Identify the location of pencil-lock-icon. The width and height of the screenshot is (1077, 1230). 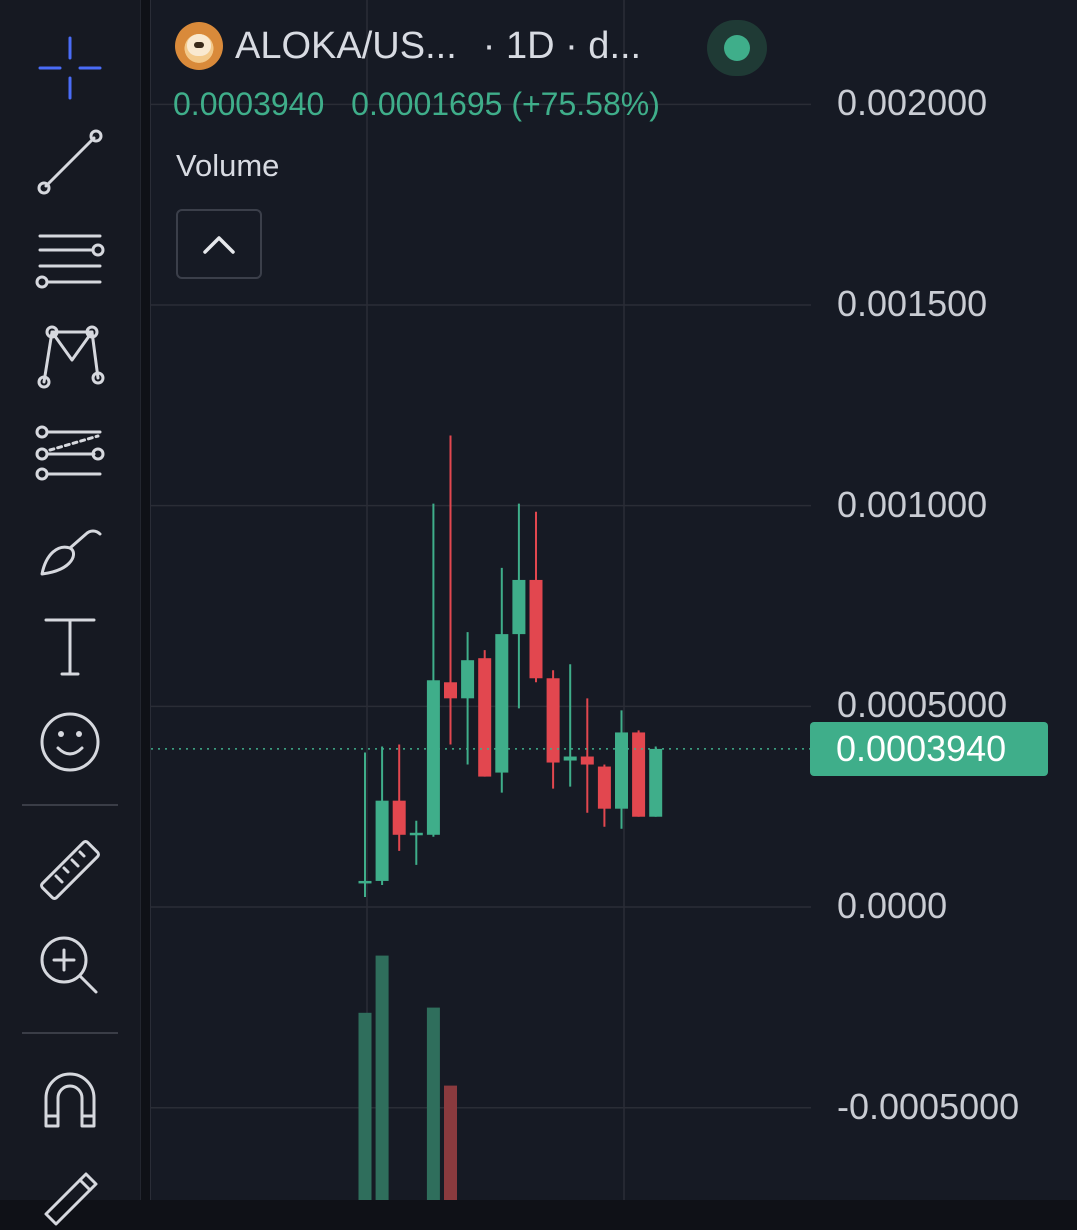
(71, 1199).